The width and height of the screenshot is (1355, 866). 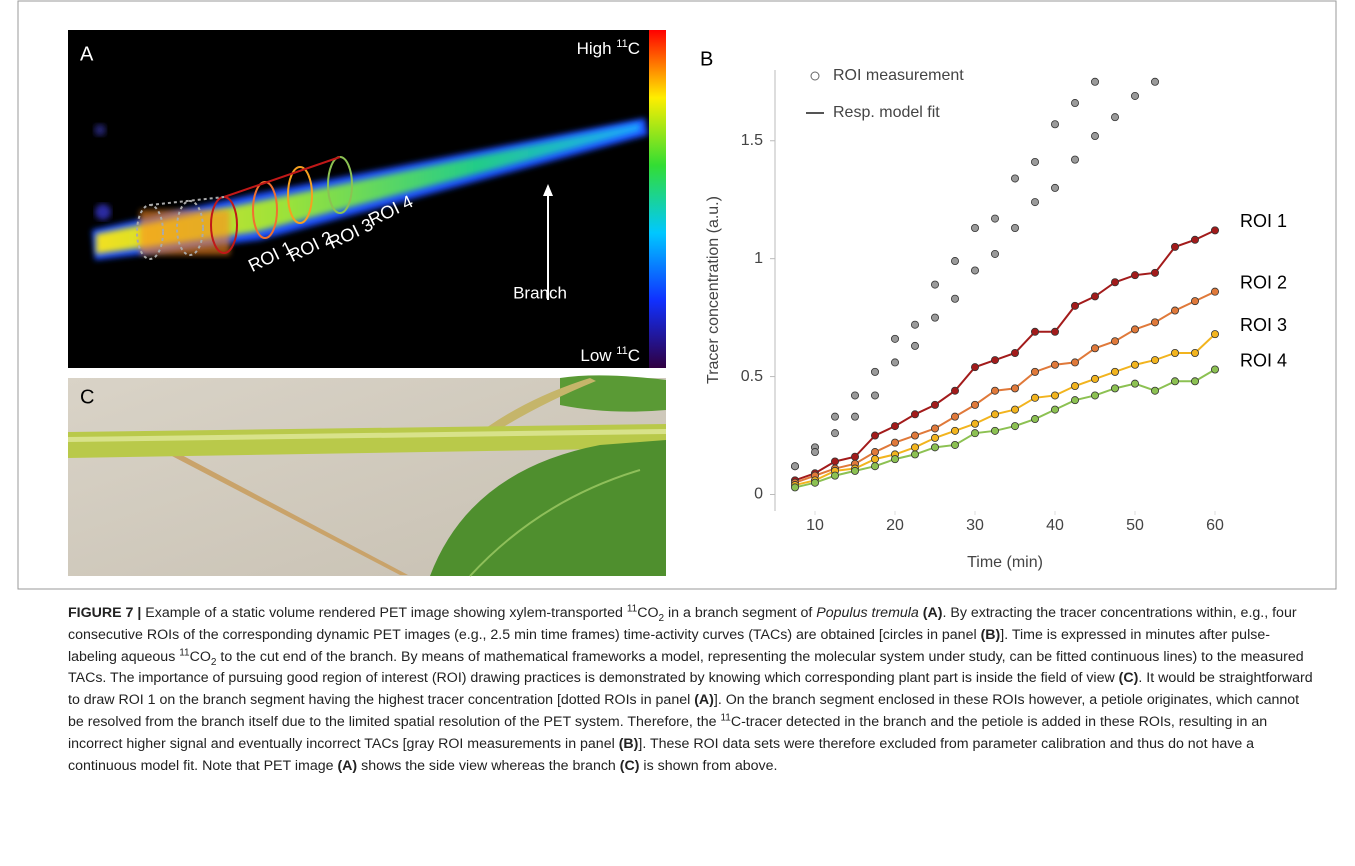 What do you see at coordinates (368, 188) in the screenshot?
I see `branch` at bounding box center [368, 188].